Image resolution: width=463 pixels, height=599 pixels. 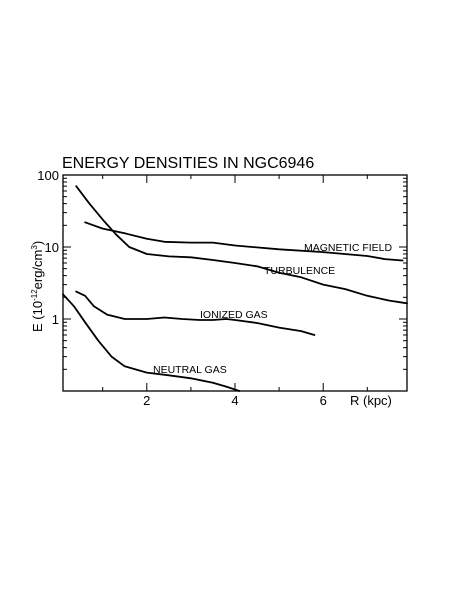 What do you see at coordinates (190, 370) in the screenshot?
I see `series-label-neutral-gas: NEUTRAL GAS` at bounding box center [190, 370].